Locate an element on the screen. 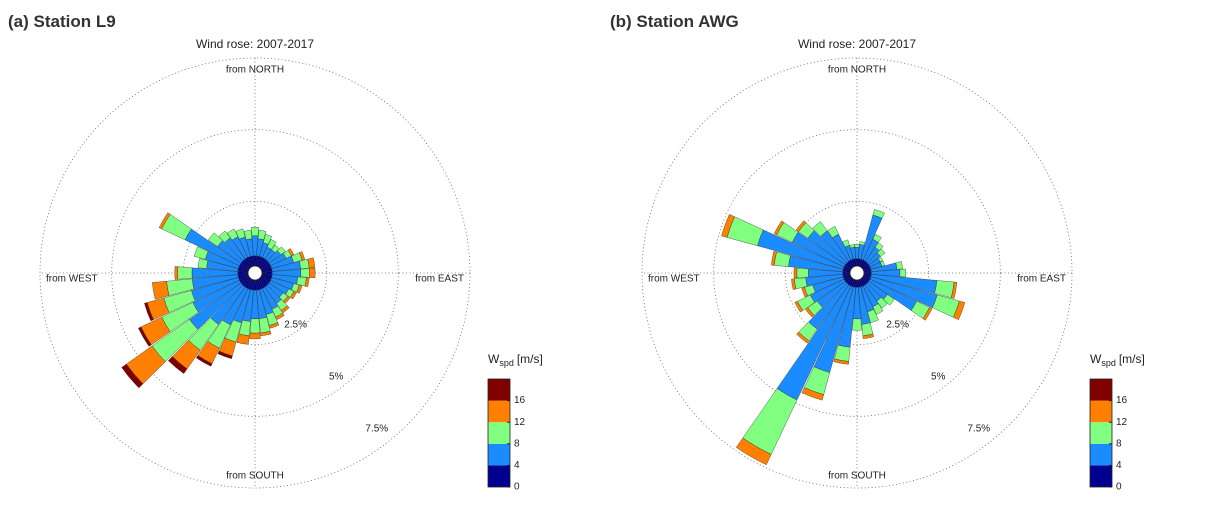  colorbar-tick-label: 8 is located at coordinates (517, 443).